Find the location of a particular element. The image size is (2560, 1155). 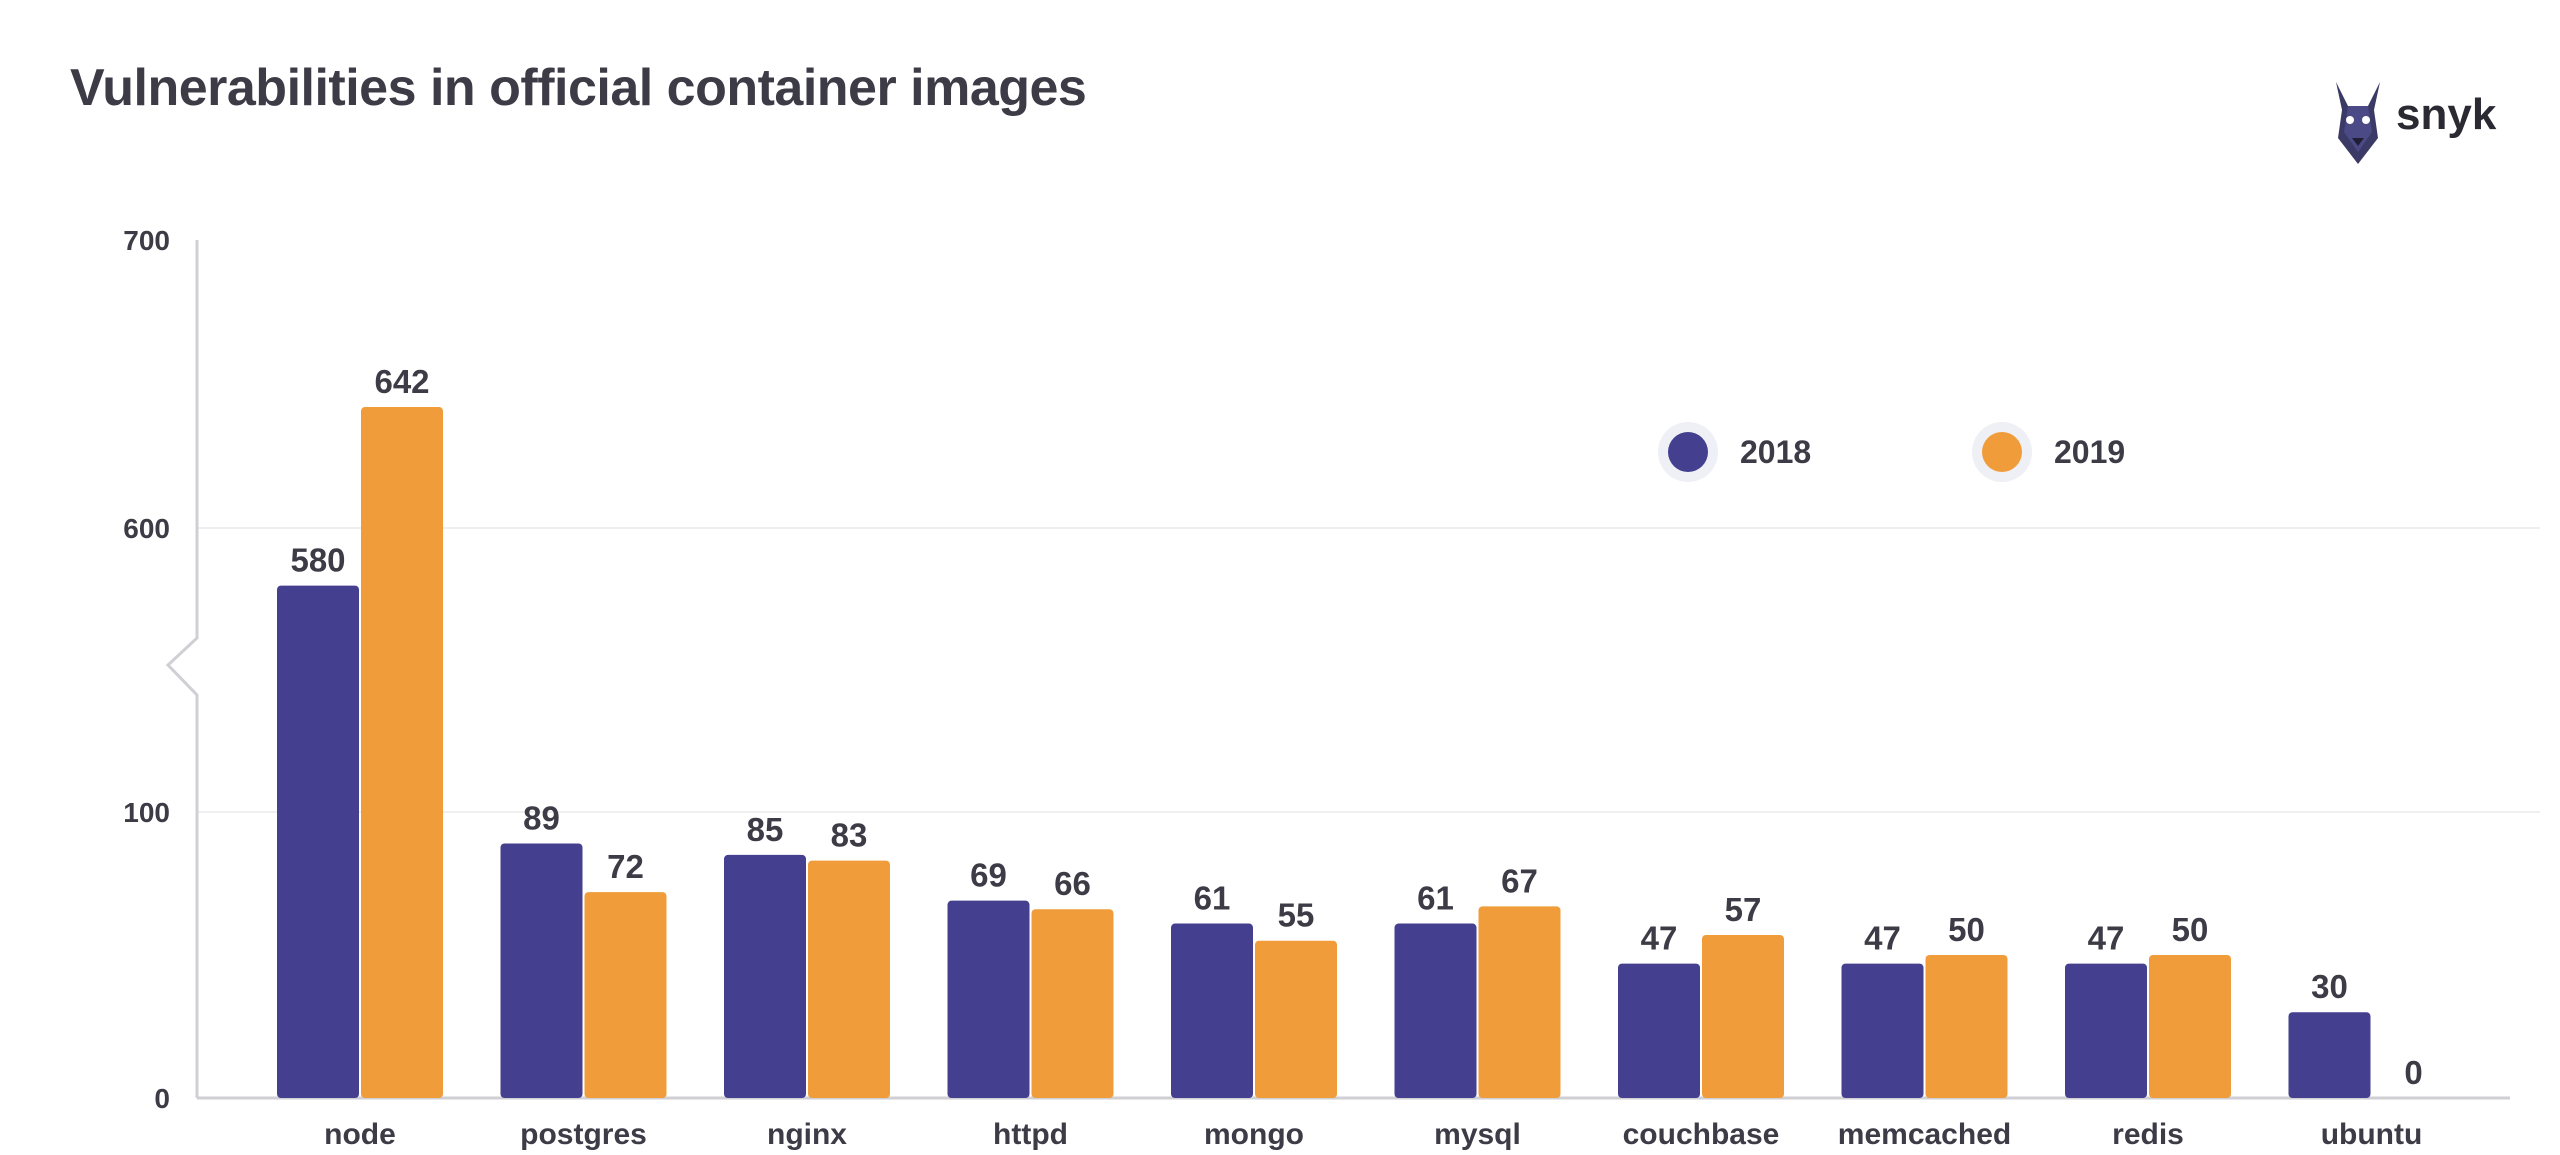

y-tick-label: 700 is located at coordinates (146, 240).